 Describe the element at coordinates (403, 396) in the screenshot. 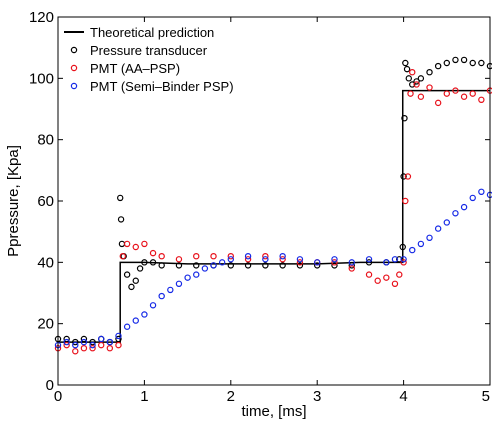

I see `x-tick-label: 4` at that location.